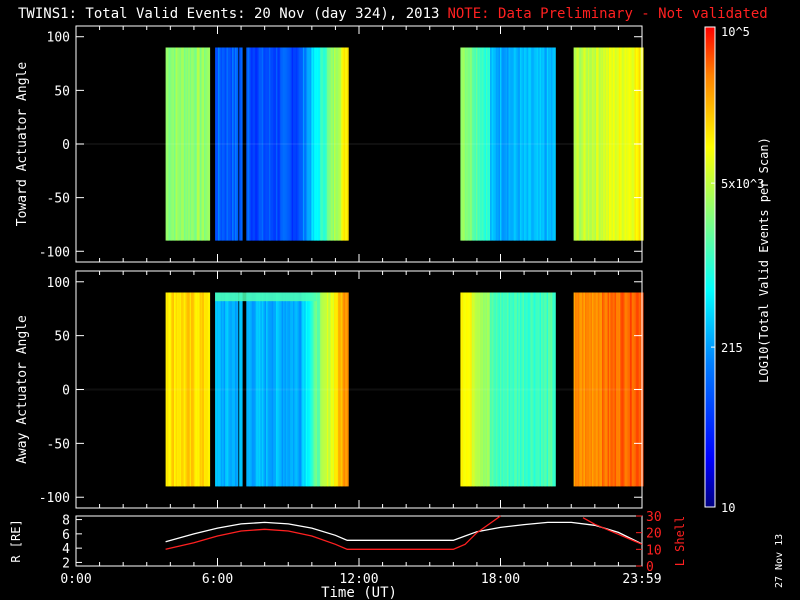  I want to click on left-y-tick-label: 4, so click(66, 549).